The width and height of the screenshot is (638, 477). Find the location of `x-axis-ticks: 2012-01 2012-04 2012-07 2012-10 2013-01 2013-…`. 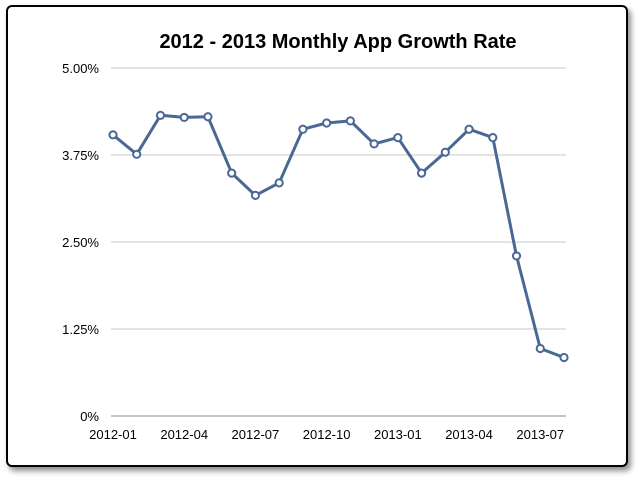

x-axis-ticks: 2012-01 2012-04 2012-07 2012-10 2013-01 2013-… is located at coordinates (326, 434).